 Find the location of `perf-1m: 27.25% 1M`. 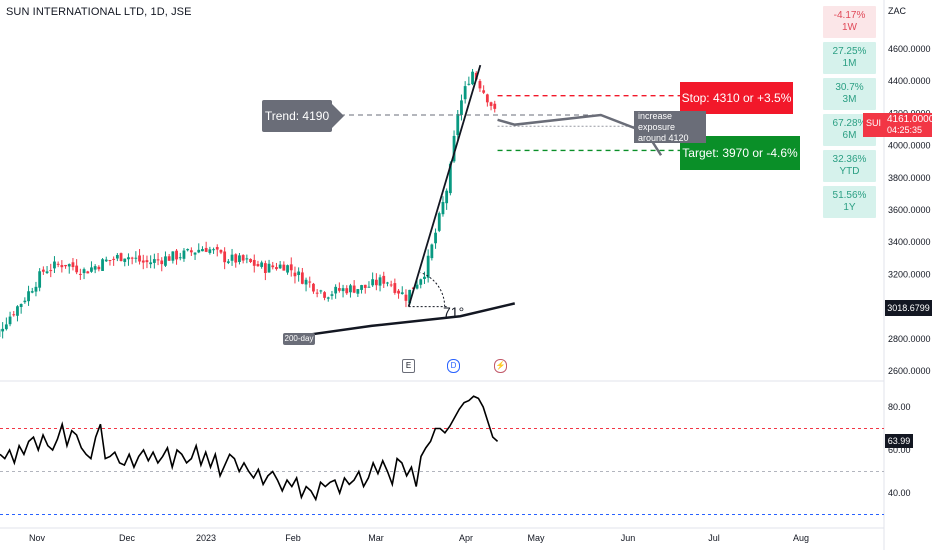

perf-1m: 27.25% 1M is located at coordinates (849, 58).